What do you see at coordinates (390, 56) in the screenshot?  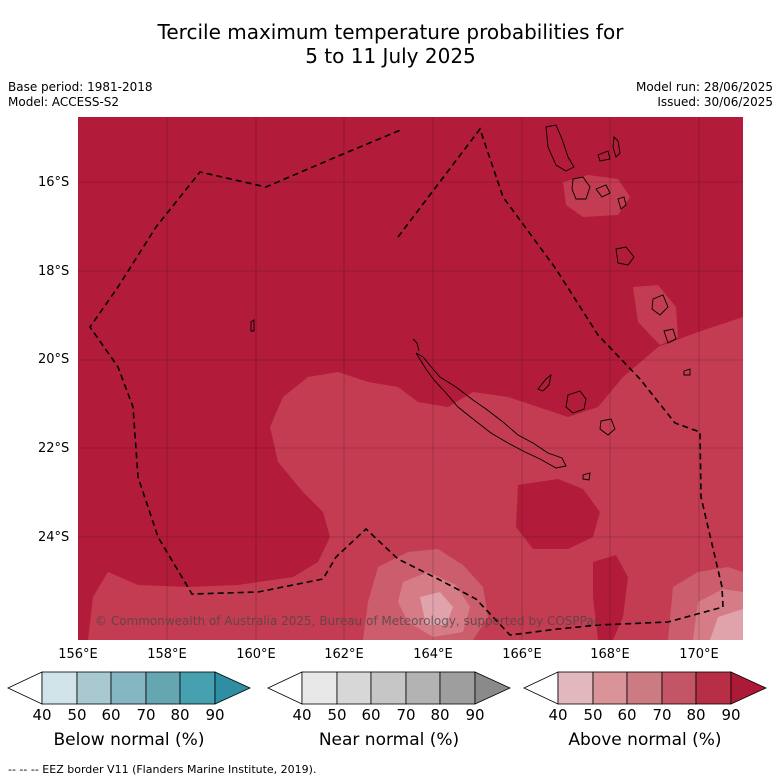 I see `chart-title-line2: 5 to 11 July 2025` at bounding box center [390, 56].